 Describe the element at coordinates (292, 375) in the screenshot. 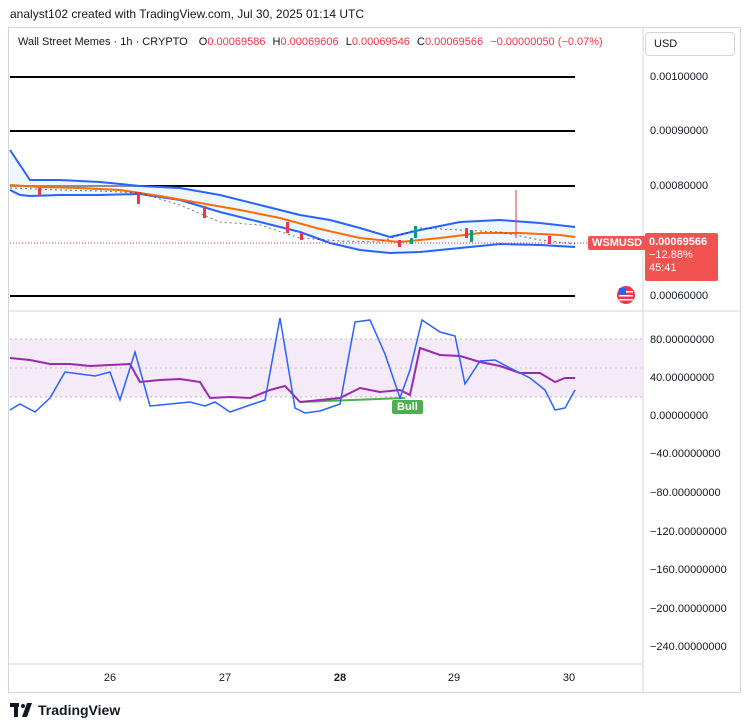

I see `stoch-d-line` at that location.